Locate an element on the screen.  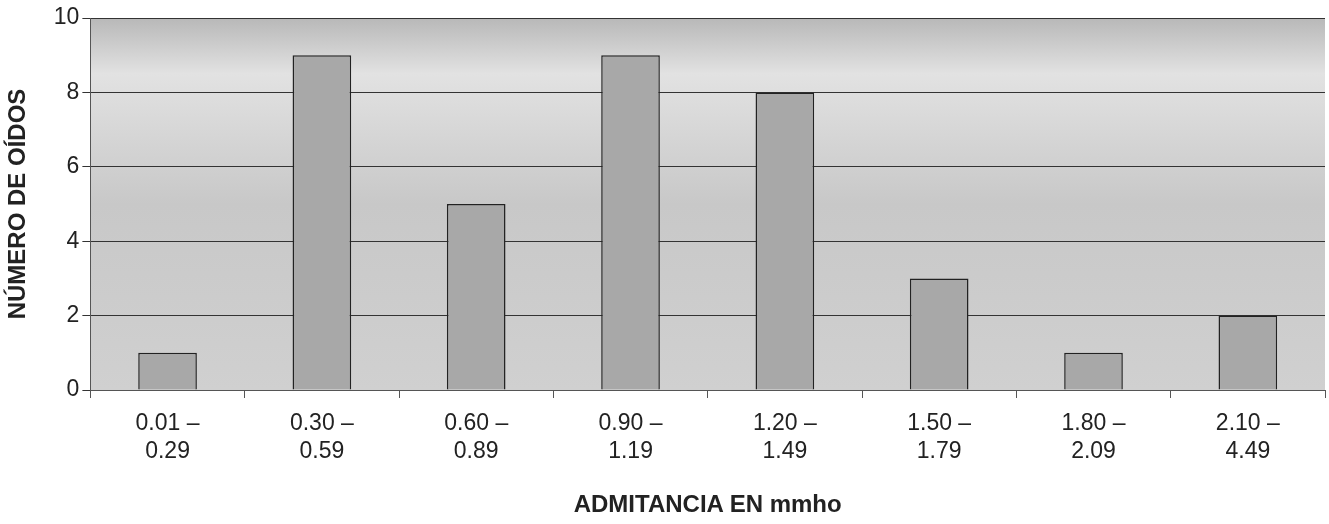
y-tick-label: 0 is located at coordinates (73, 388).